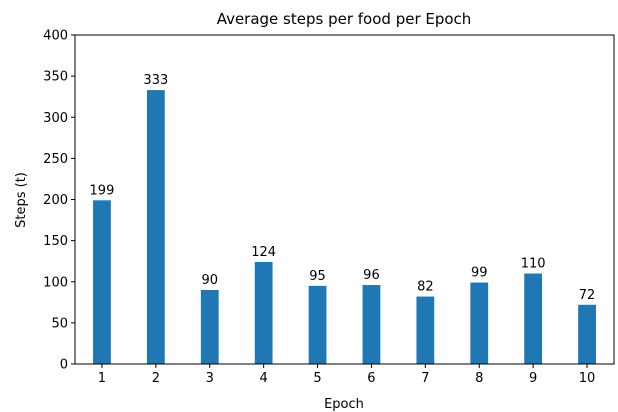  I want to click on data-label-1: 199, so click(102, 190).